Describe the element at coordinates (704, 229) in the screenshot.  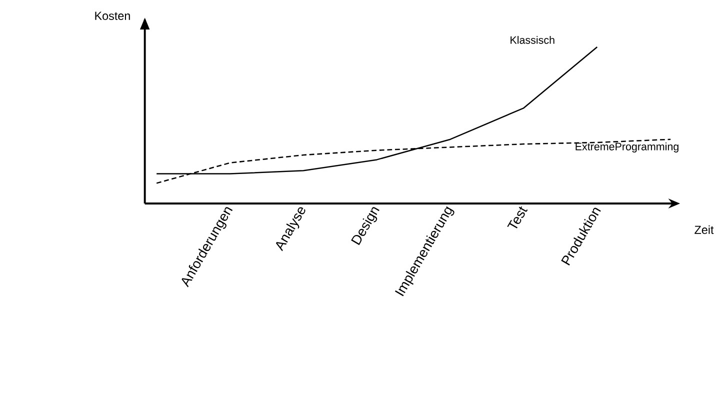
I see `x-axis-title: Zeit` at that location.